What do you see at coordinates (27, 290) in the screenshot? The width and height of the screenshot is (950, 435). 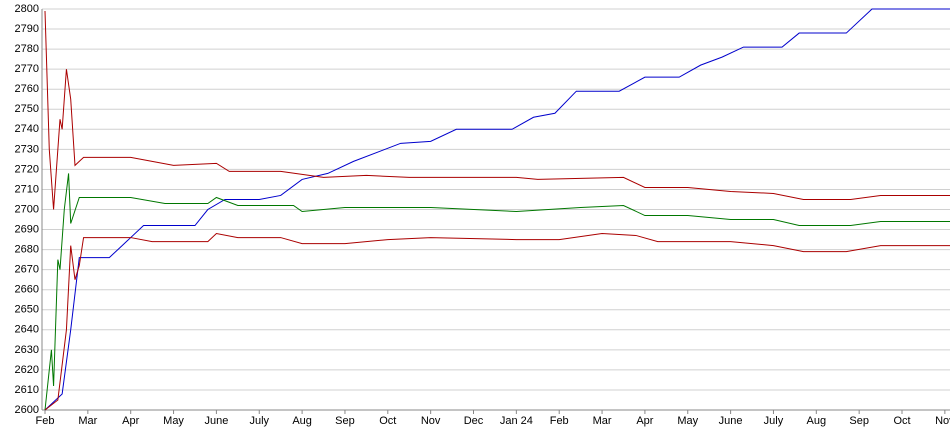 I see `y-tick-label: 2660` at bounding box center [27, 290].